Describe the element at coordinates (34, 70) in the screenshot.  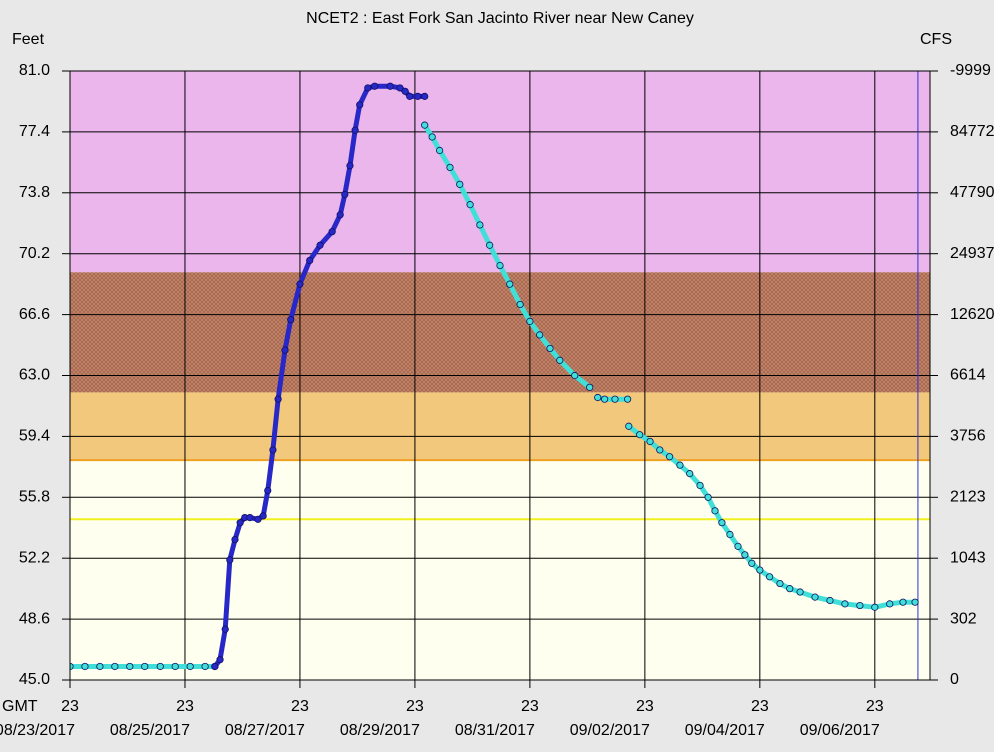
I see `y-tick-label: 81.0` at that location.